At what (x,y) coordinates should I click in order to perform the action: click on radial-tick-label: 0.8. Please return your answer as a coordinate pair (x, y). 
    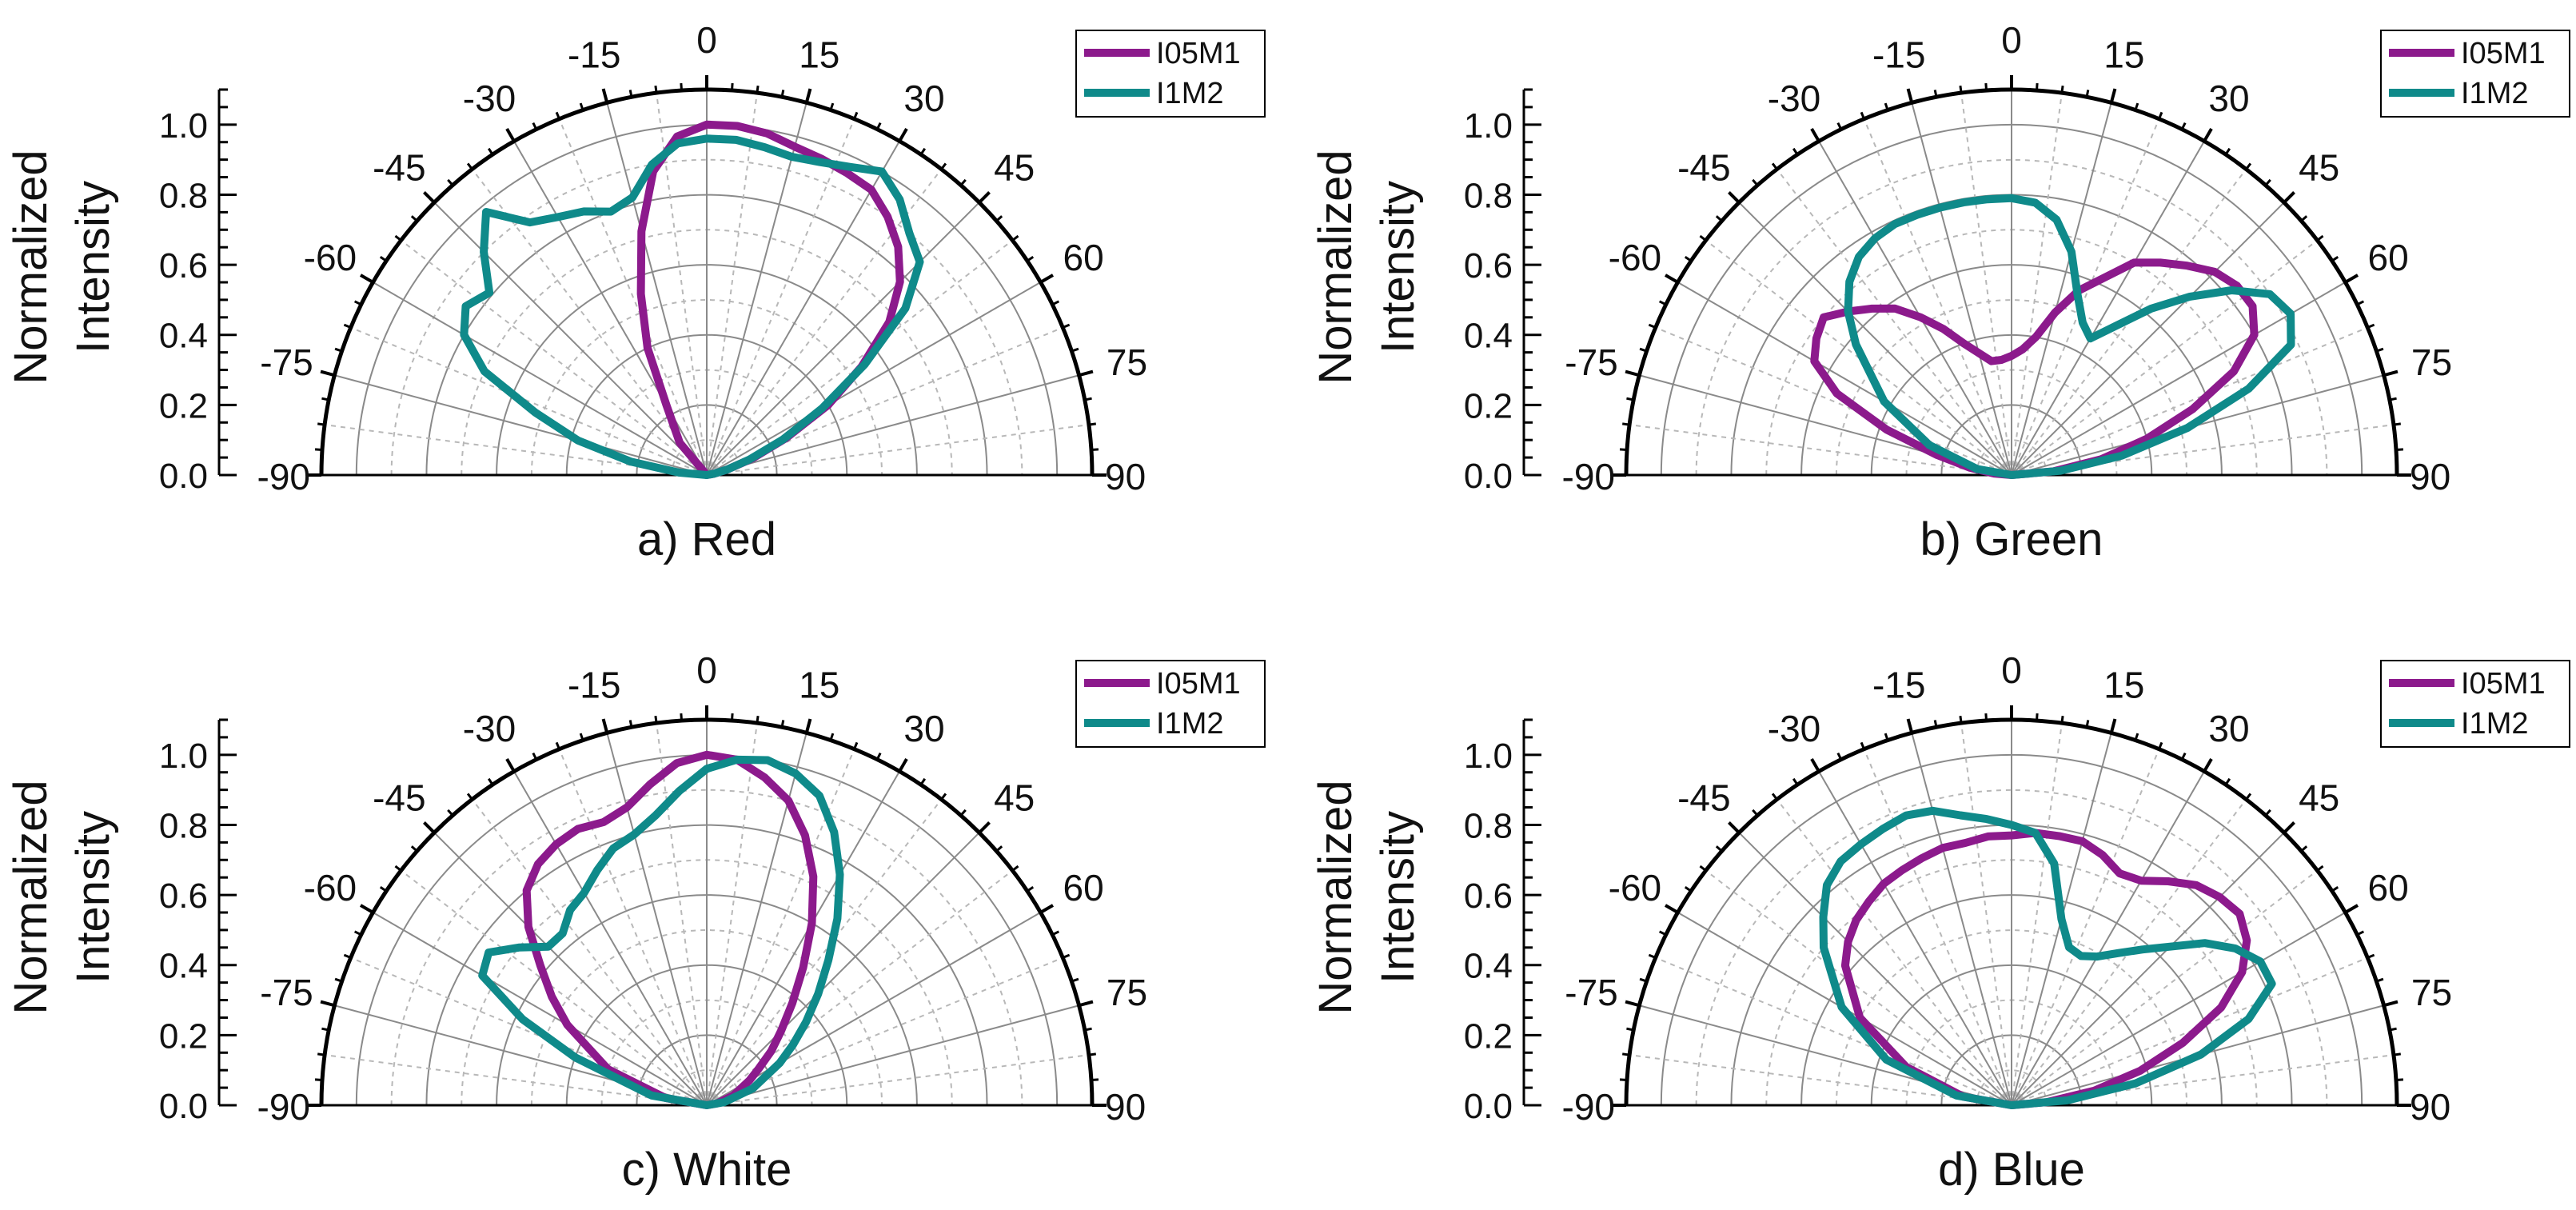
    Looking at the image, I should click on (1489, 195).